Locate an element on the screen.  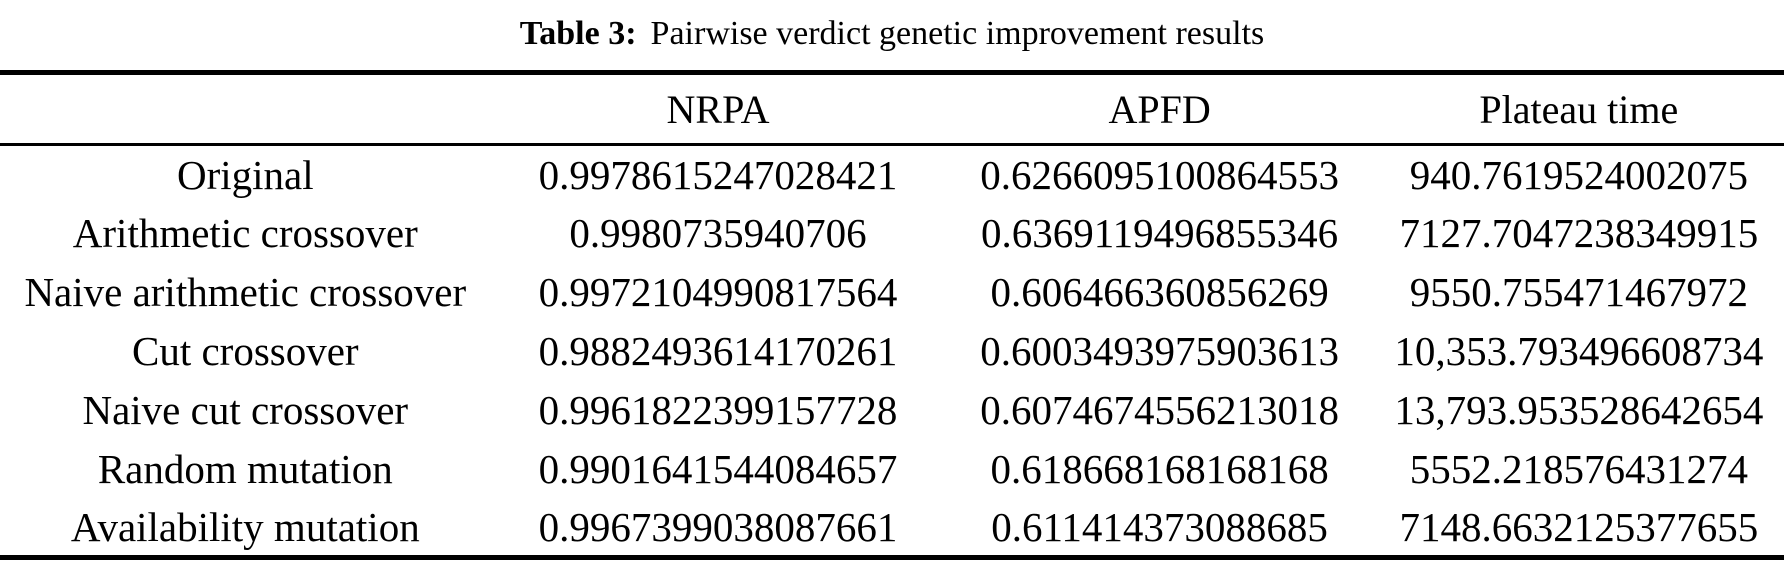
apfd-cell: 0.618668168168168 is located at coordinates (1159, 469).